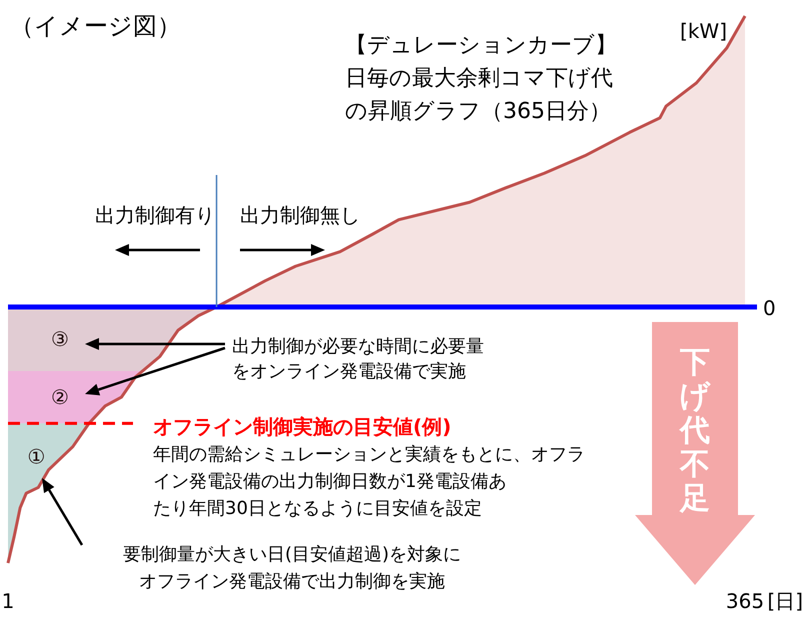 This screenshot has height=620, width=807. What do you see at coordinates (302, 426) in the screenshot?
I see `ref-line-label: オフライン制御実施の目安値(例)` at bounding box center [302, 426].